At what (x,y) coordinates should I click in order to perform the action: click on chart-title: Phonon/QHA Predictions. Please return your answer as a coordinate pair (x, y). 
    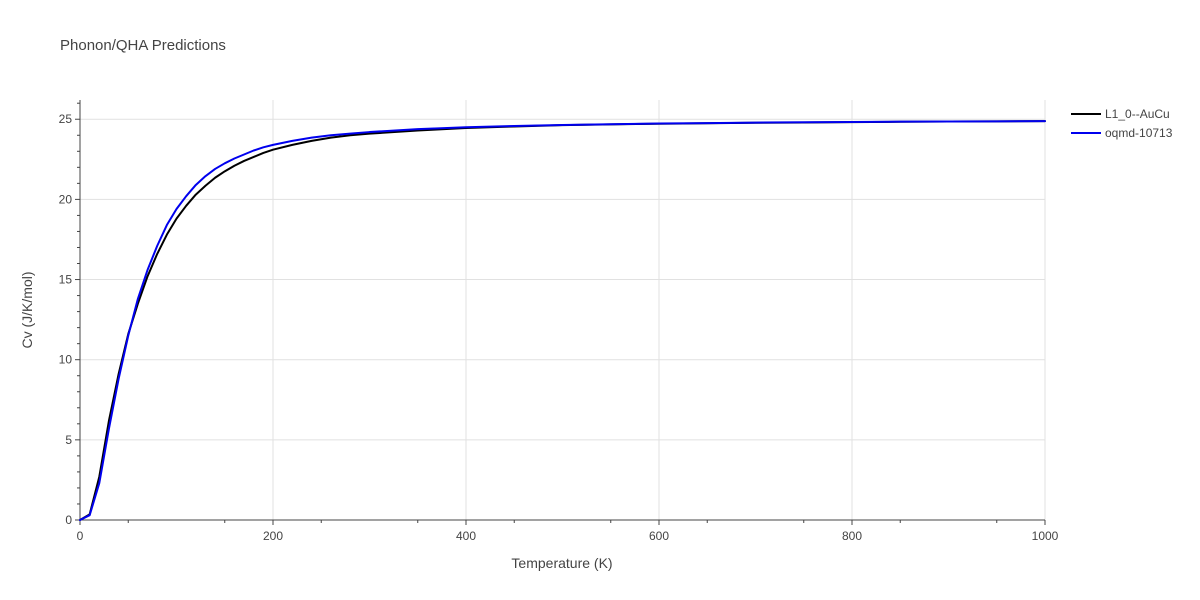
    Looking at the image, I should click on (143, 45).